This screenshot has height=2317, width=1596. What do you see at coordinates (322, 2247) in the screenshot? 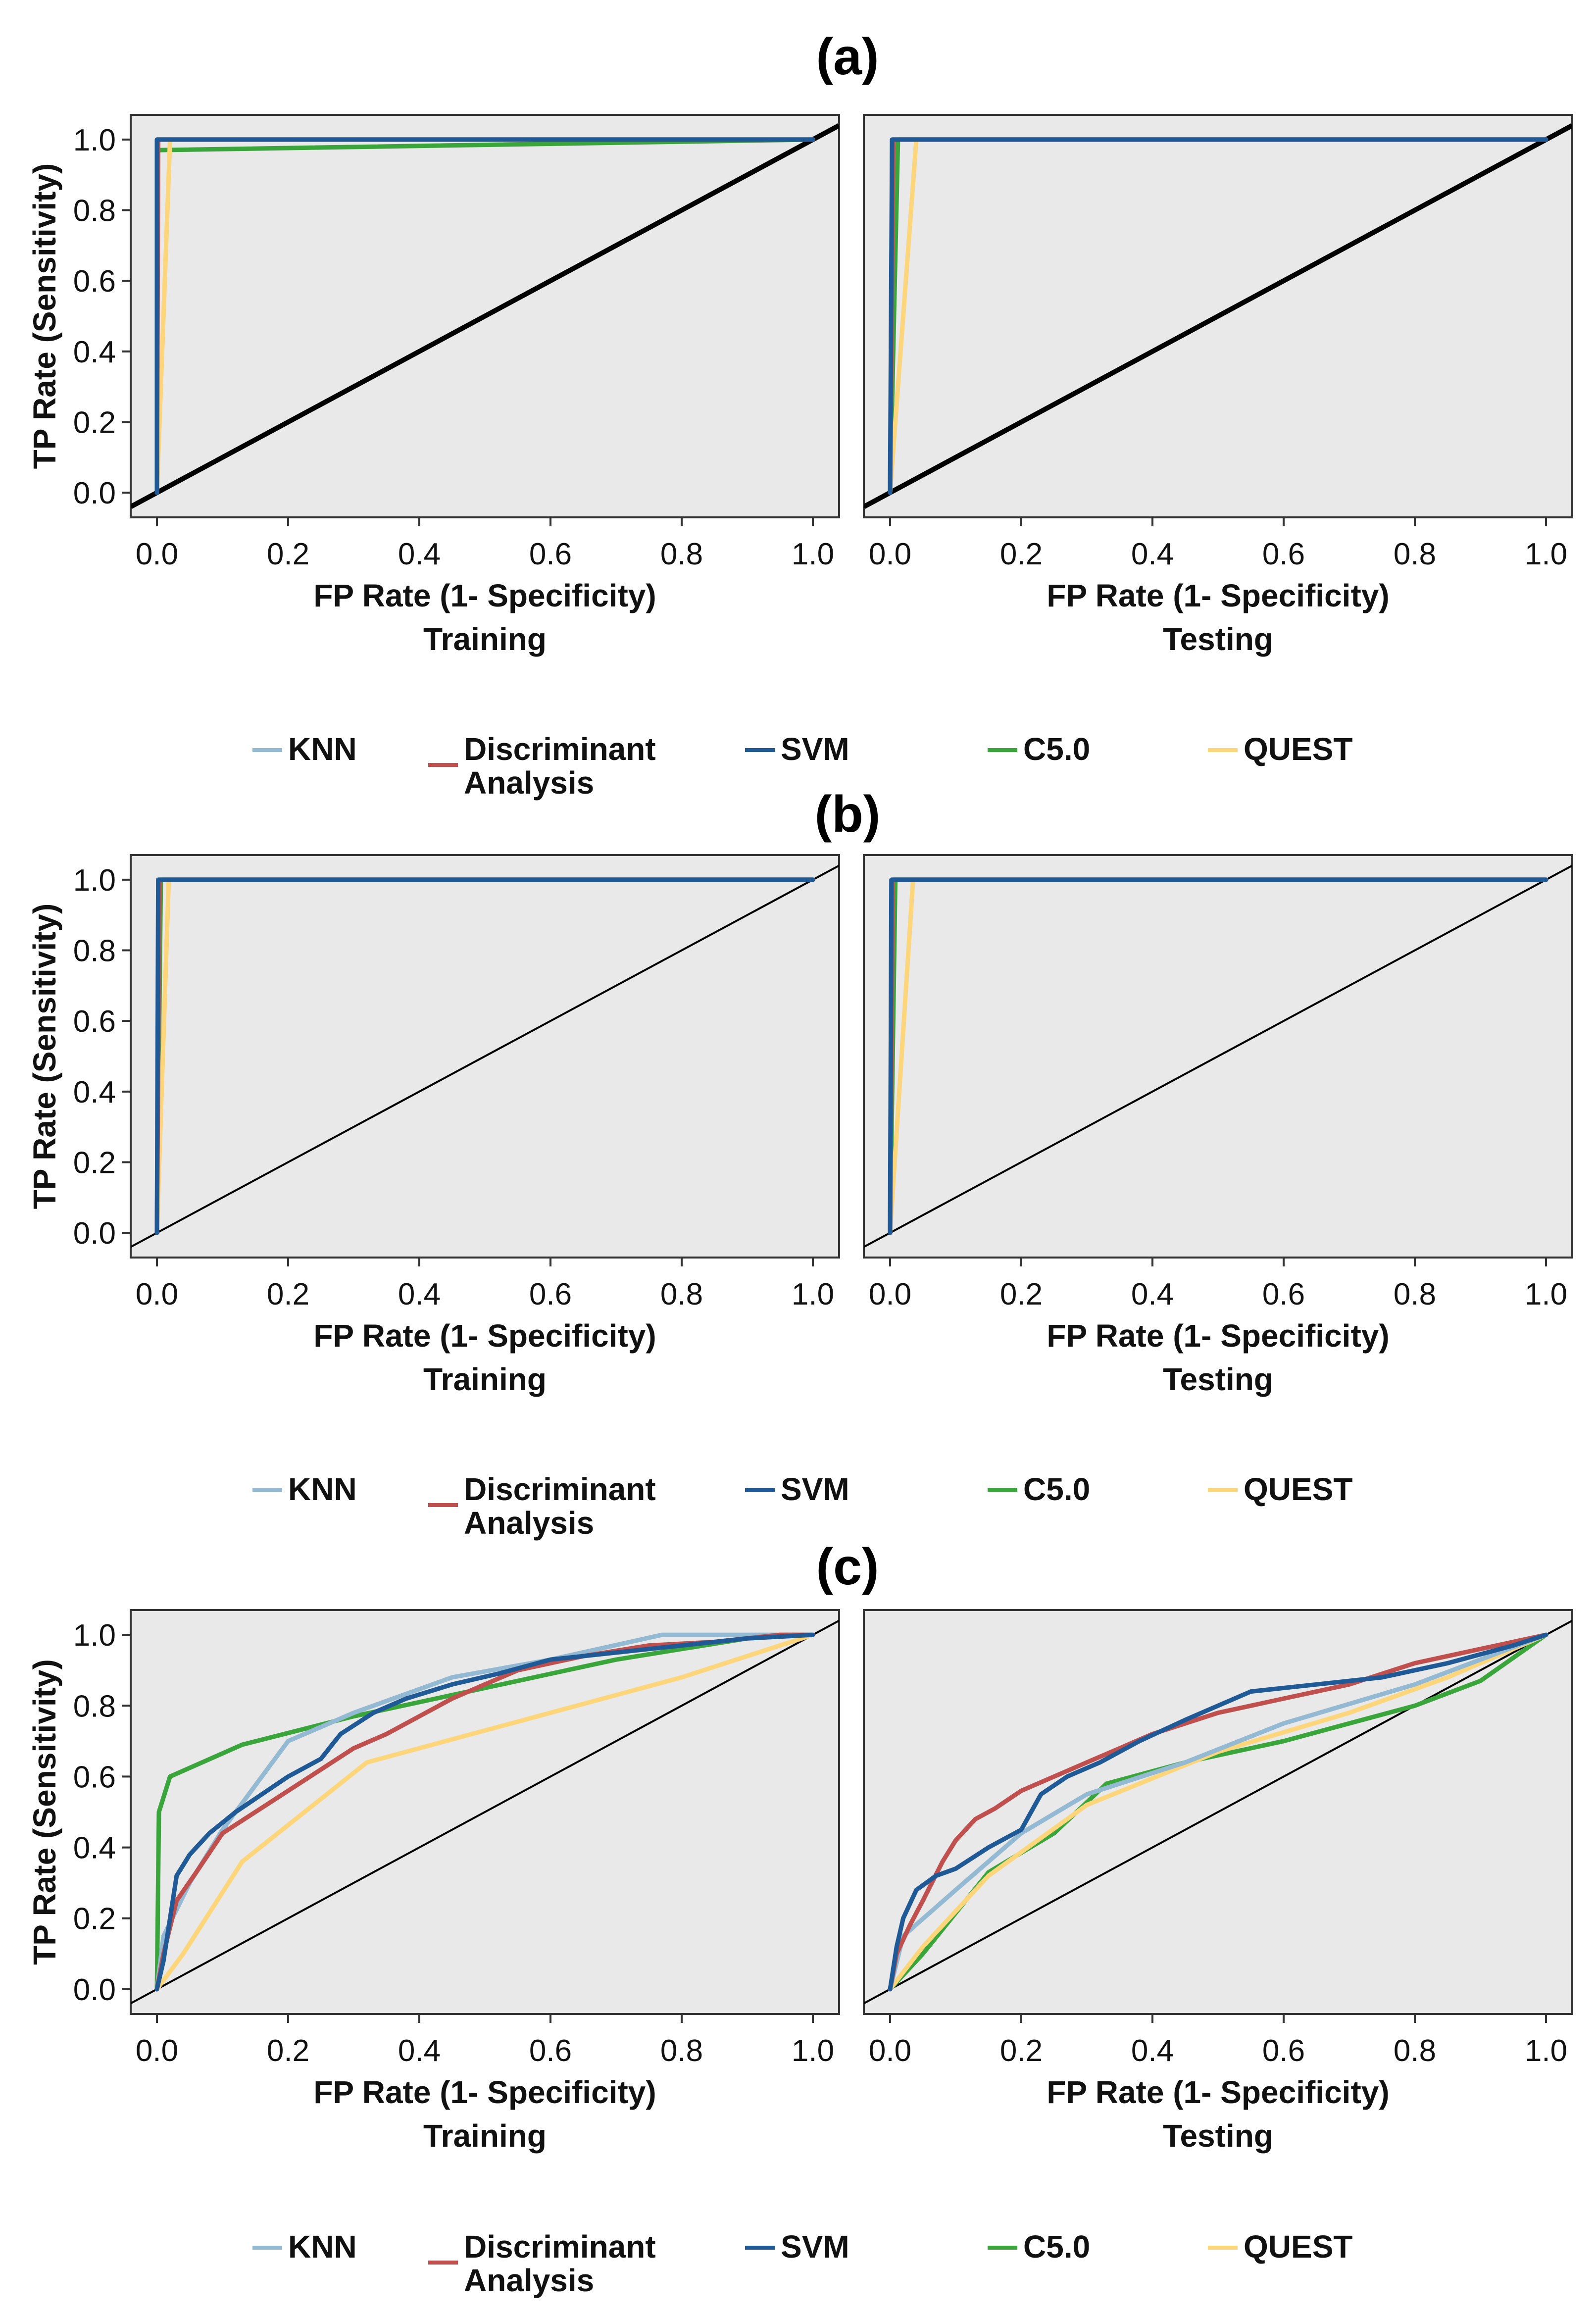
I see `legend-label: KNN` at bounding box center [322, 2247].